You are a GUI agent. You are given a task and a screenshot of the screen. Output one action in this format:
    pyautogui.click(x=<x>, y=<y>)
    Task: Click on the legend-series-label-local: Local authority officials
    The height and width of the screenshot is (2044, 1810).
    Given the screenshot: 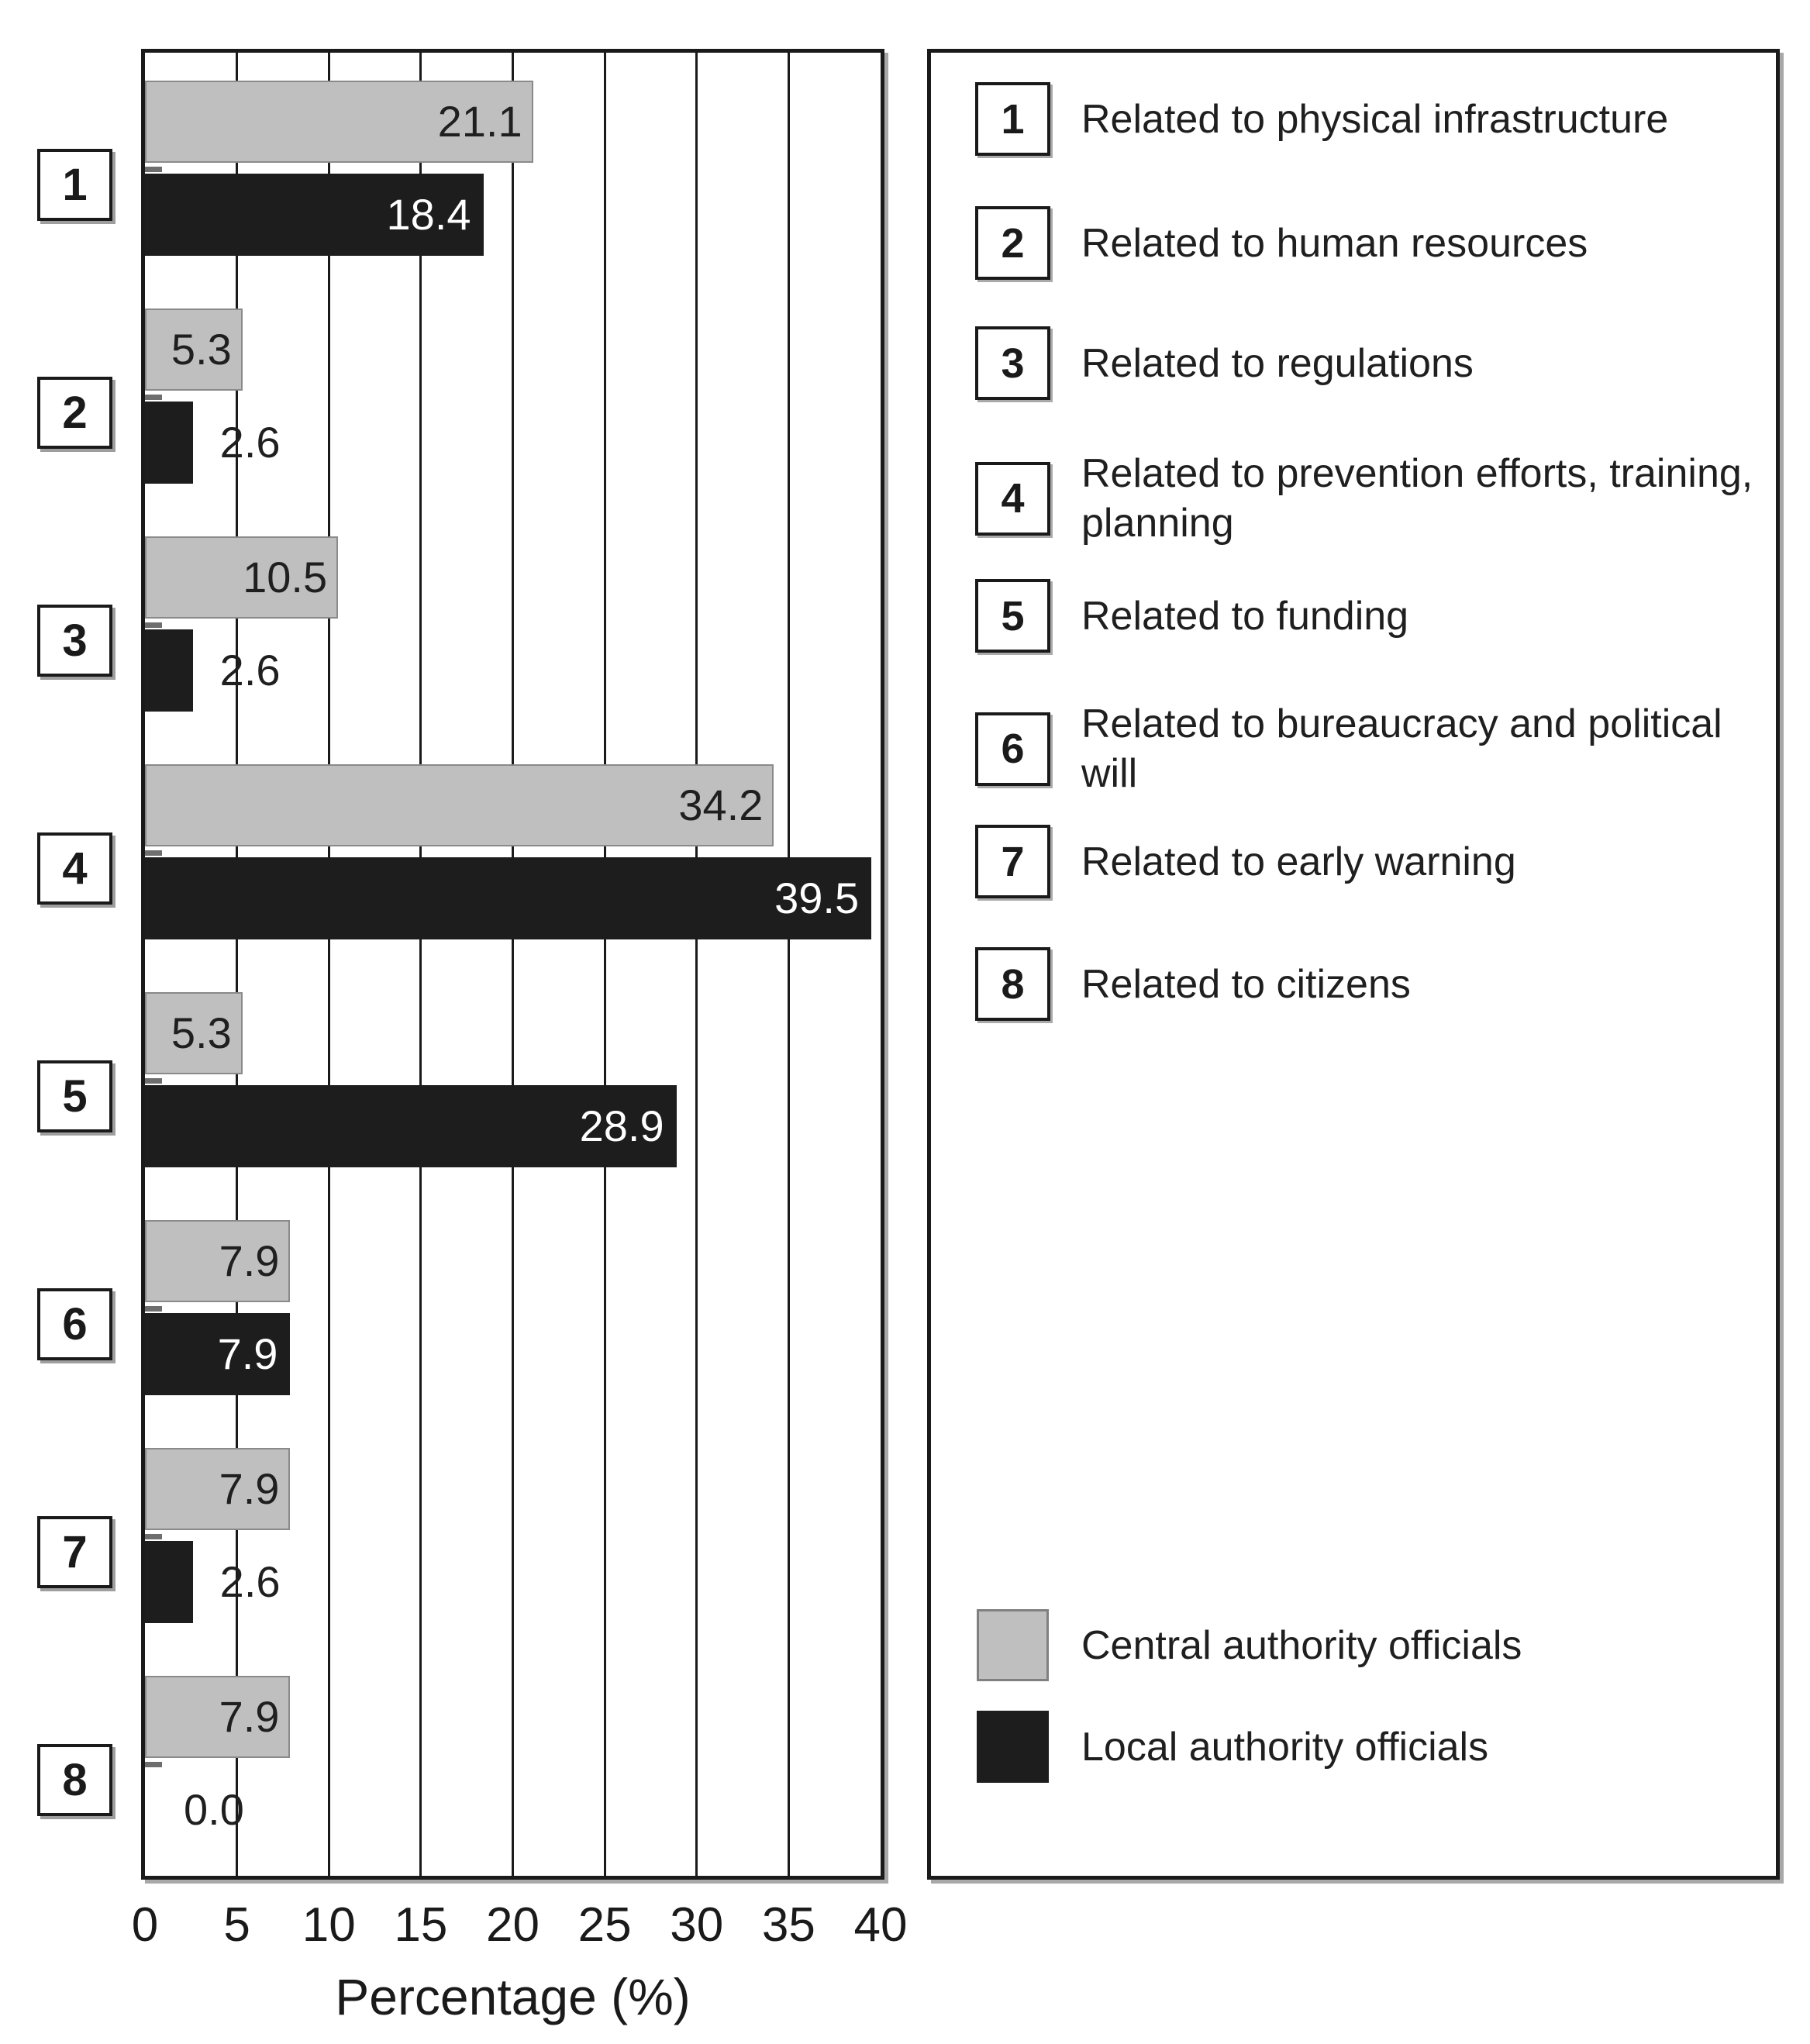 What is the action you would take?
    pyautogui.click(x=1285, y=1747)
    